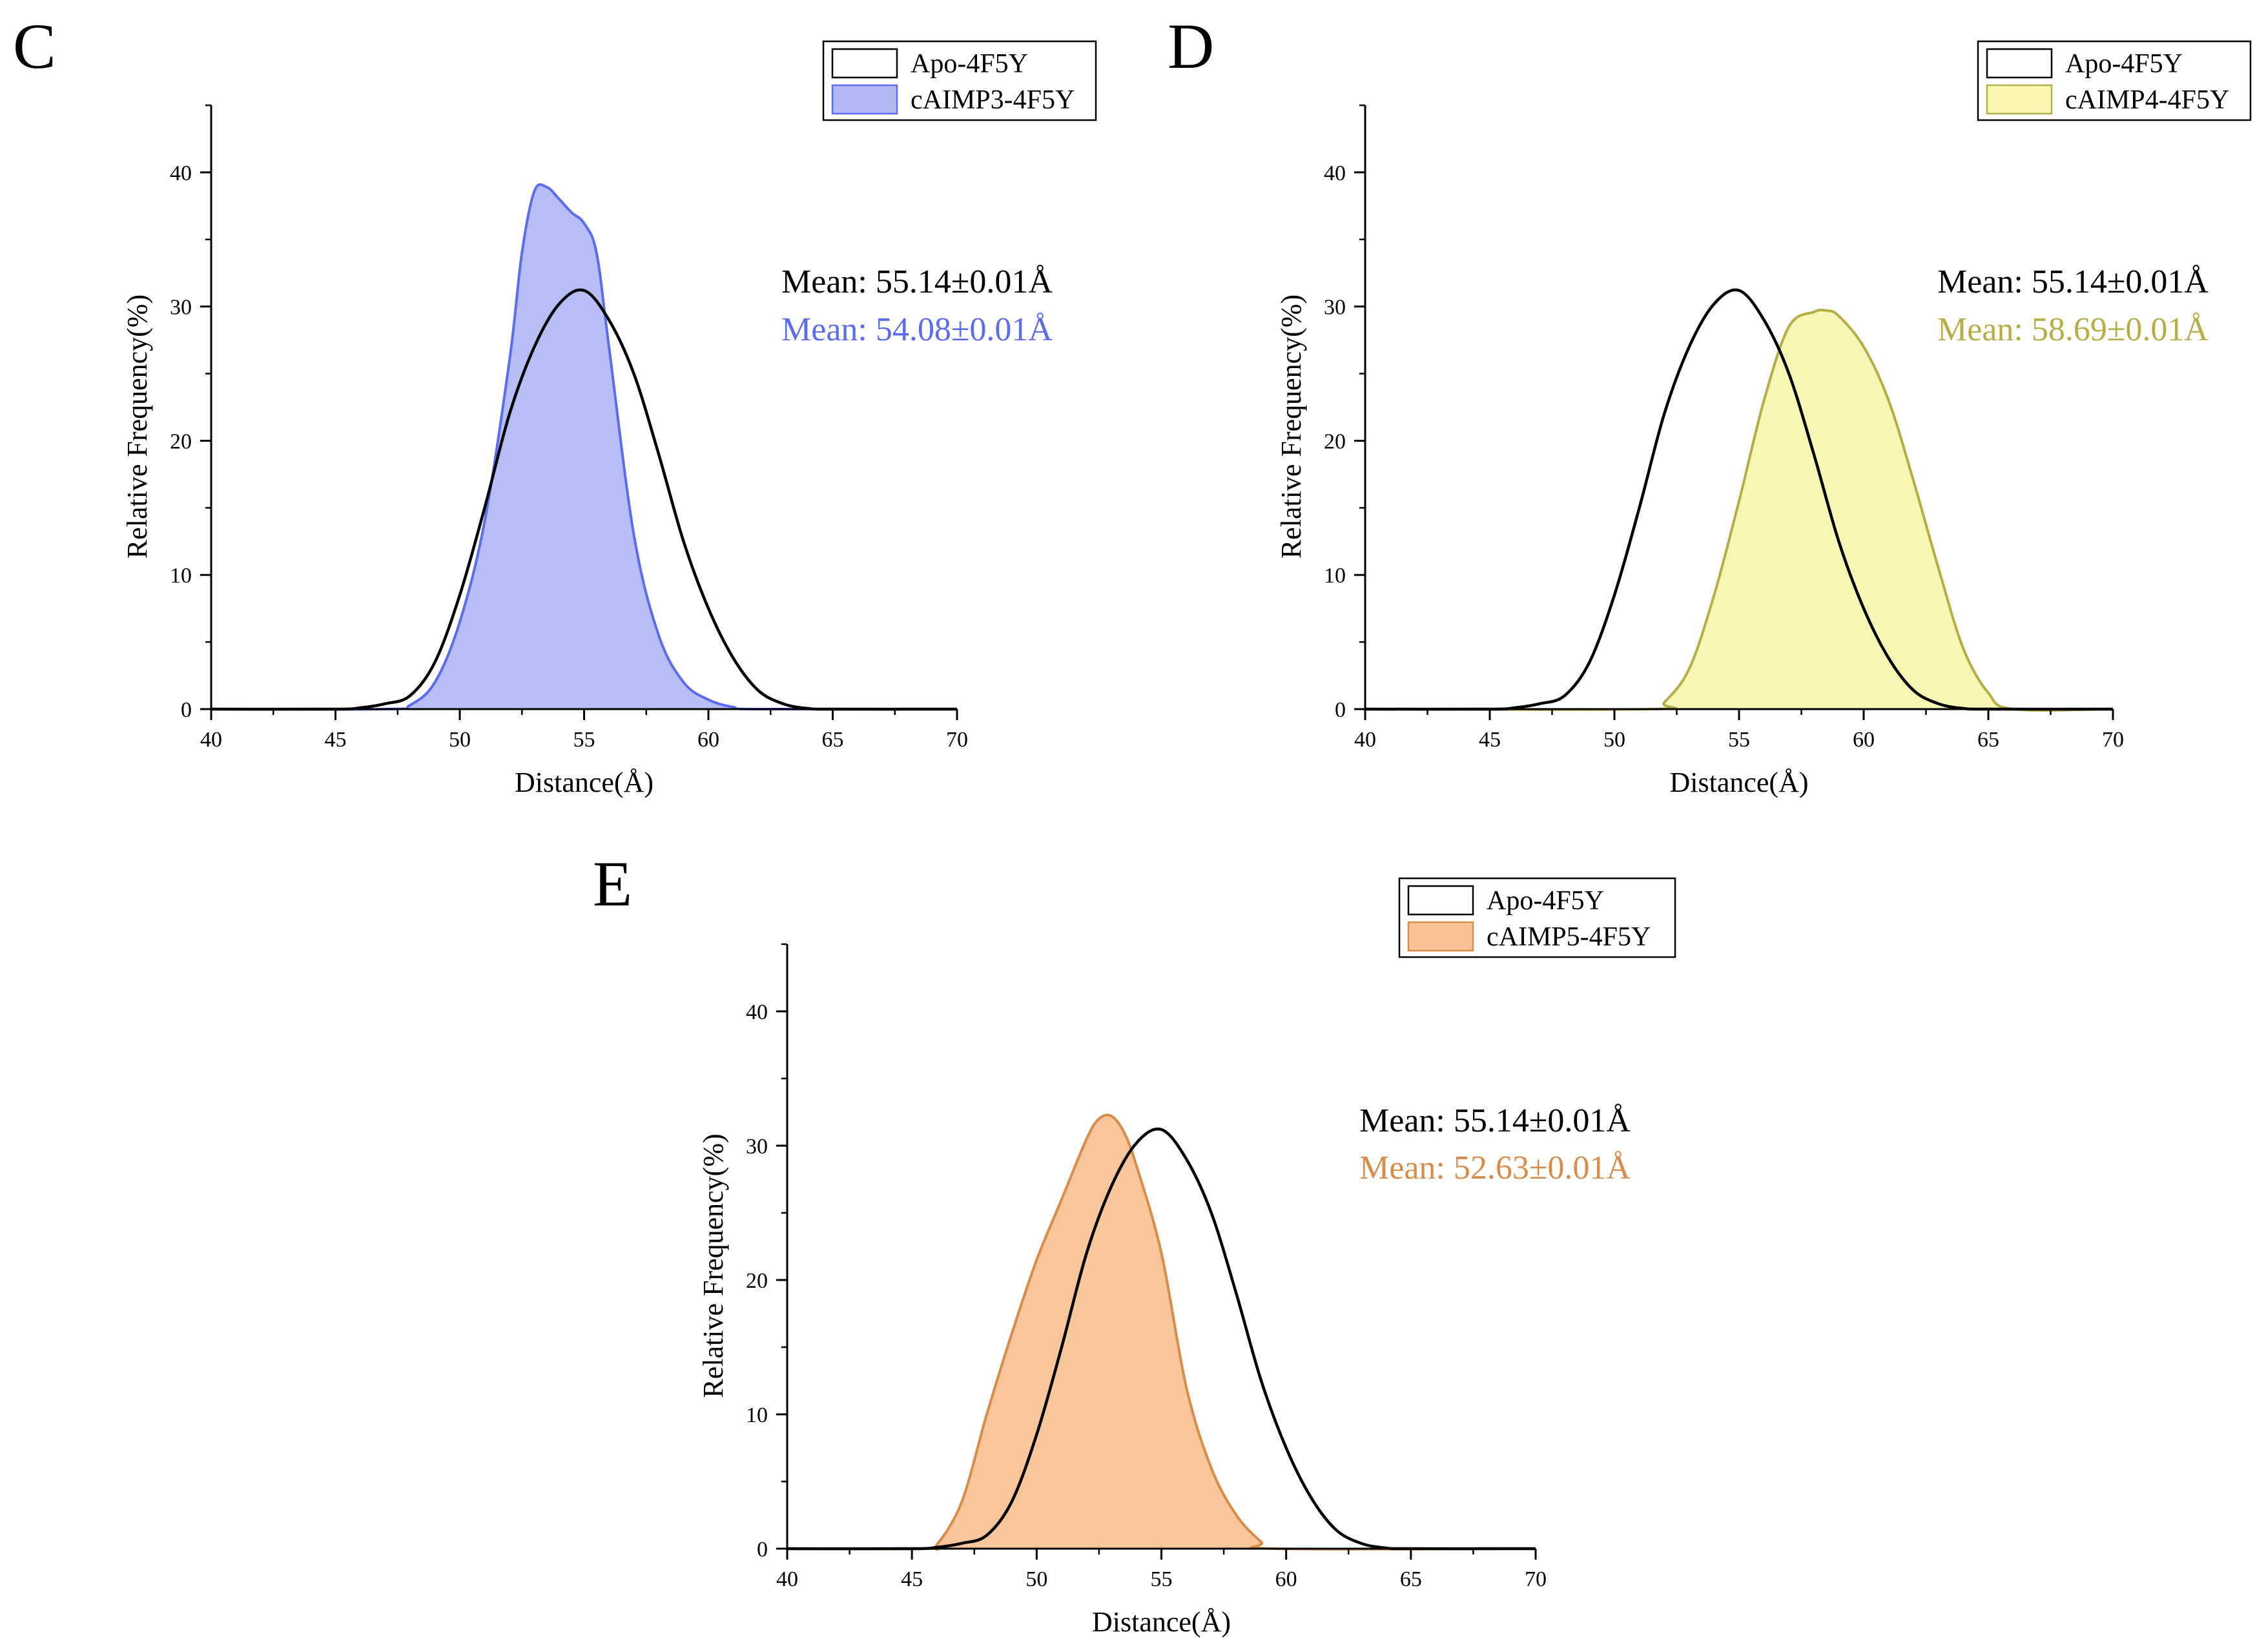 The height and width of the screenshot is (1652, 2266). I want to click on series-outline-caimp5-4f5y, so click(1161, 1332).